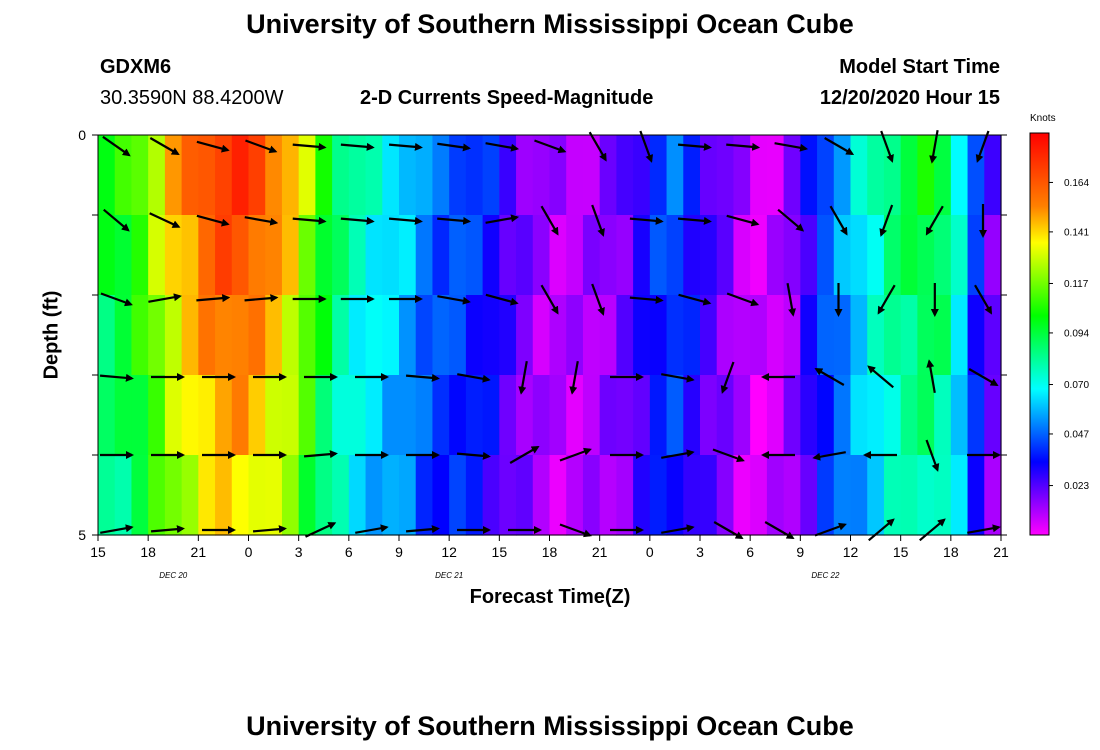  What do you see at coordinates (349, 552) in the screenshot?
I see `x-tick-label: 6` at bounding box center [349, 552].